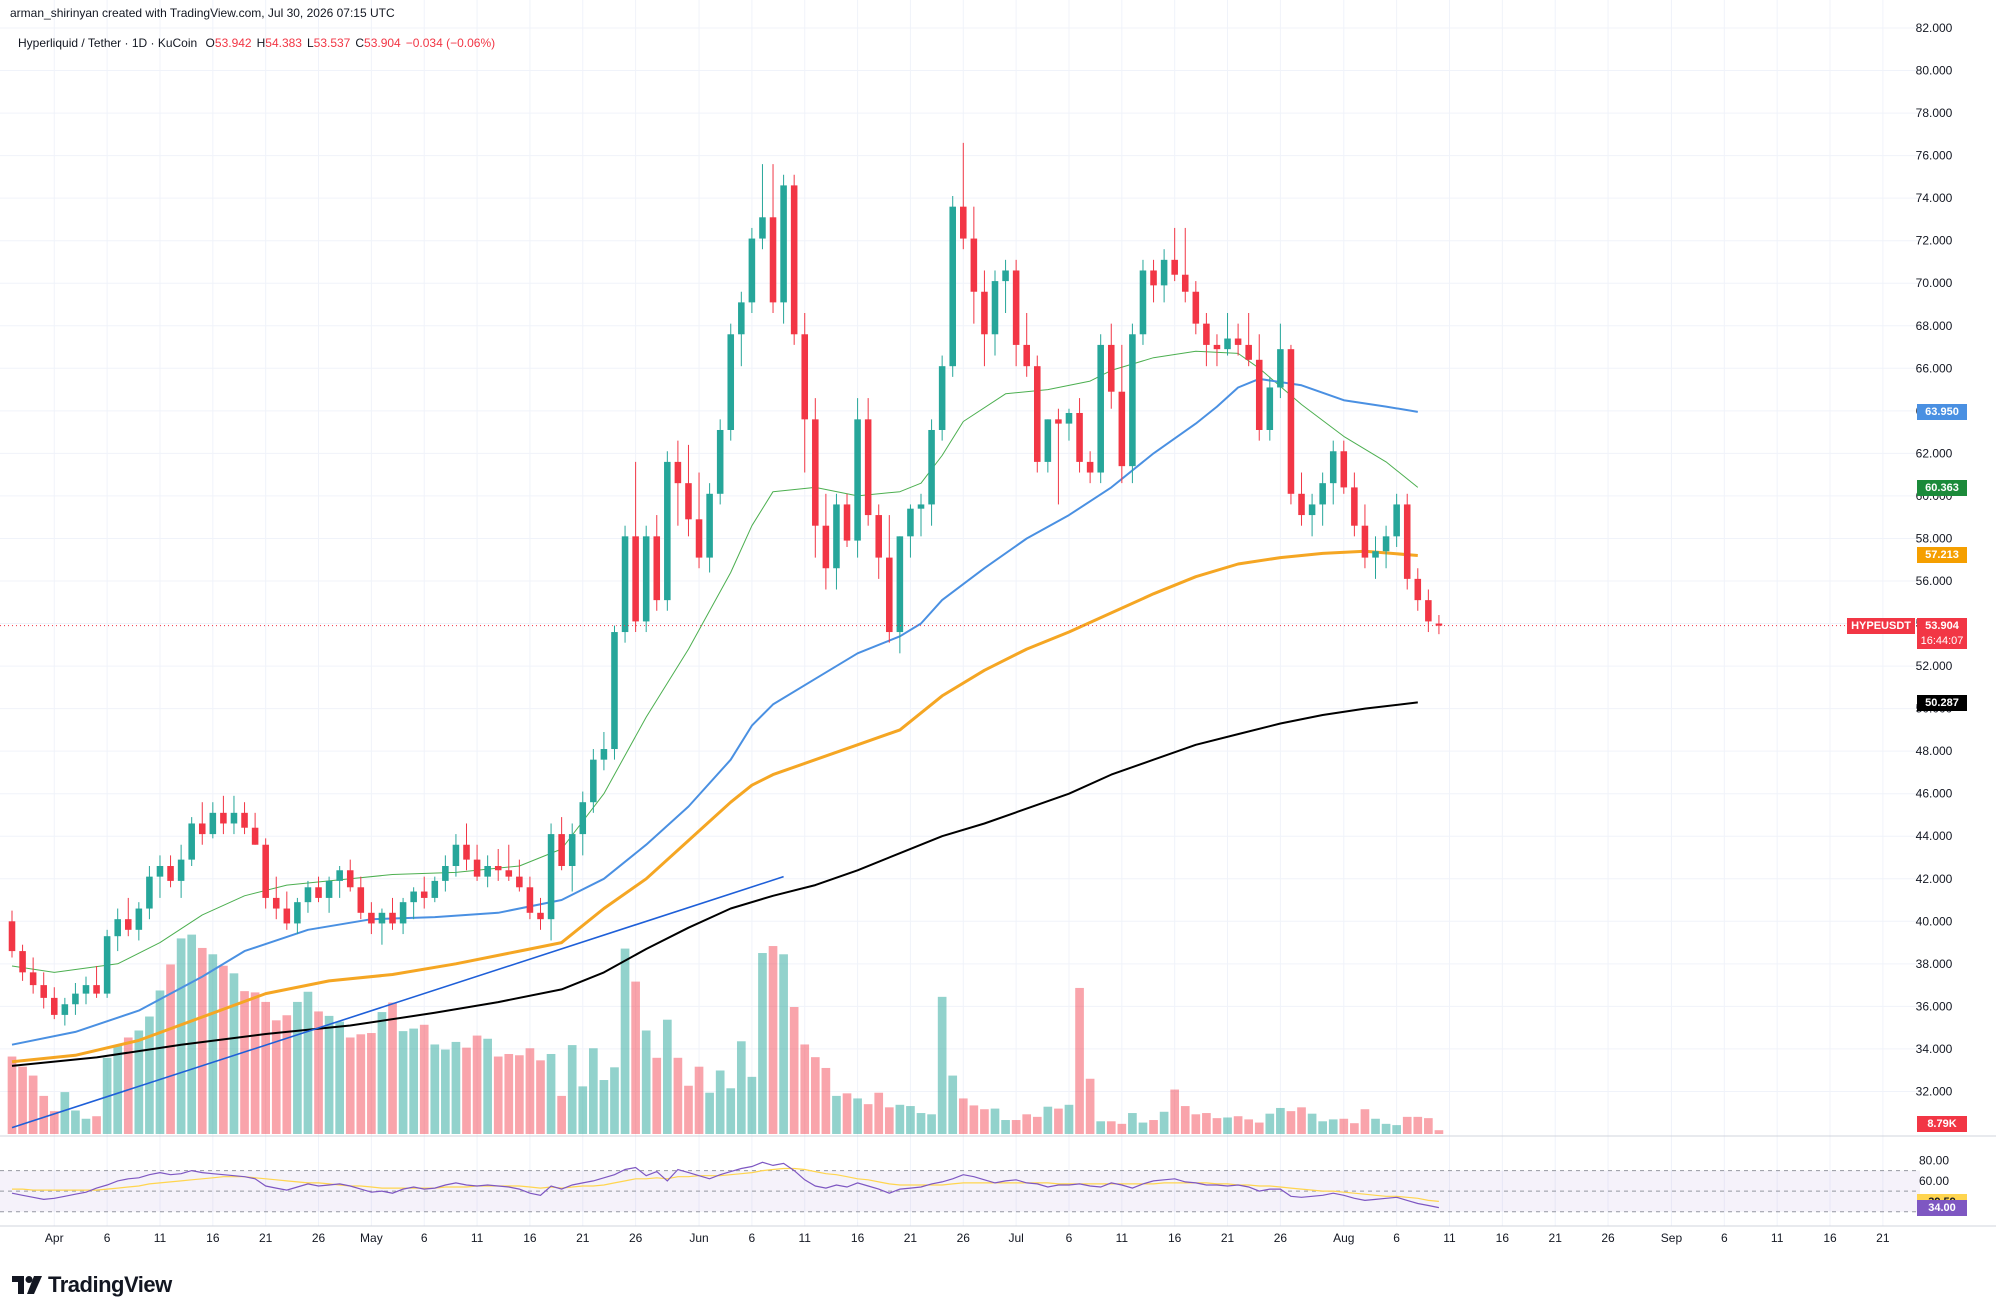  Describe the element at coordinates (1934, 113) in the screenshot. I see `price-tick-label: 78.000` at that location.